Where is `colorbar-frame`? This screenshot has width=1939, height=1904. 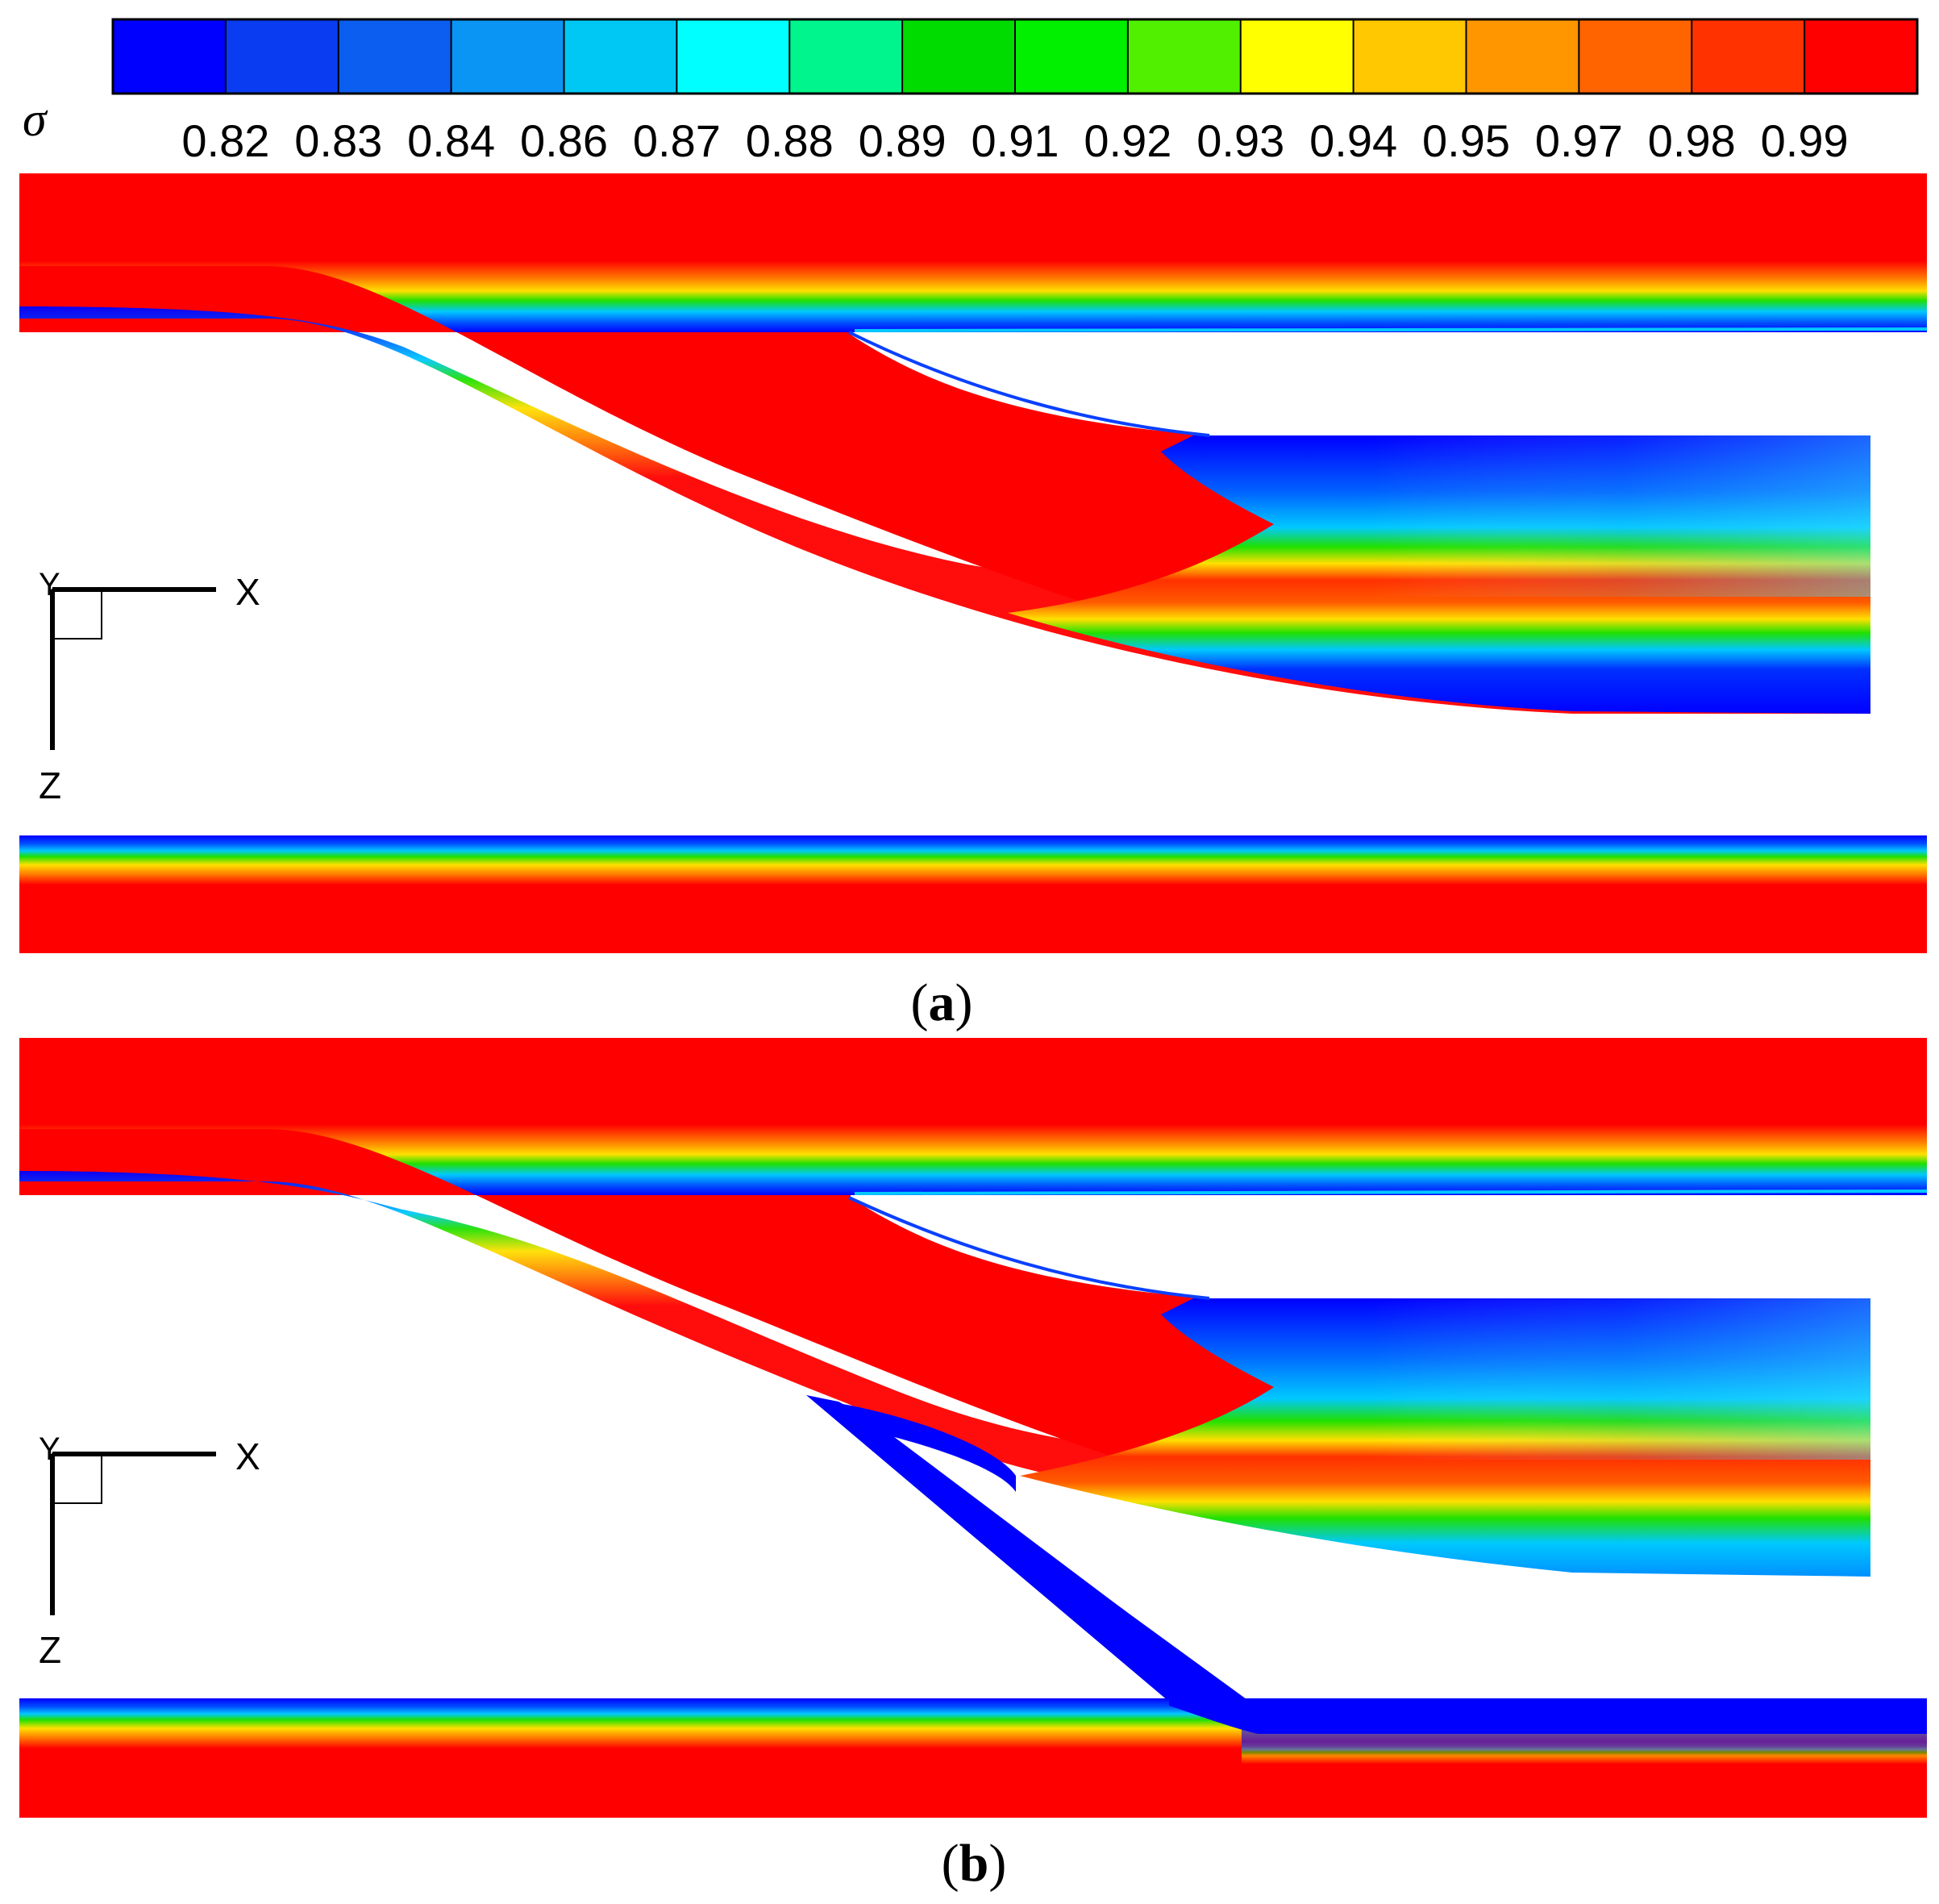 colorbar-frame is located at coordinates (1015, 56).